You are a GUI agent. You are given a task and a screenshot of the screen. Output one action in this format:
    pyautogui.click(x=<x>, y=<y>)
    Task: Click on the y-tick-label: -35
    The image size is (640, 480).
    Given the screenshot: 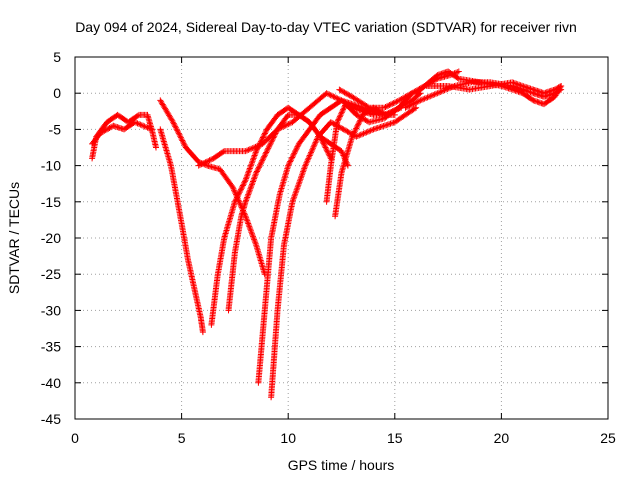 What is the action you would take?
    pyautogui.click(x=51, y=347)
    